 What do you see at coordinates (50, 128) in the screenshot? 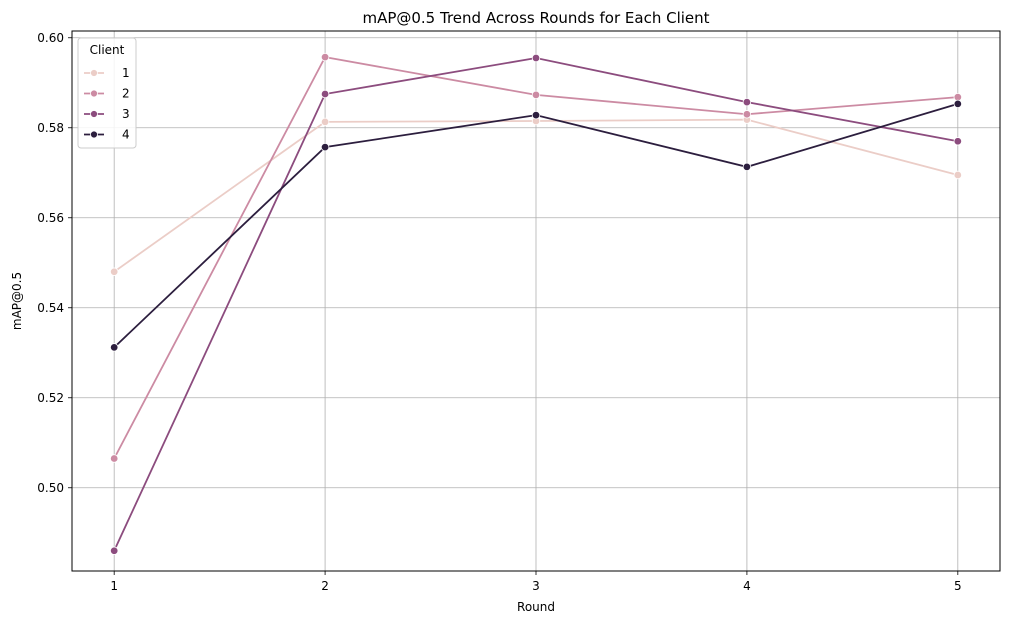
I see `y-tick-label: 0.58` at bounding box center [50, 128].